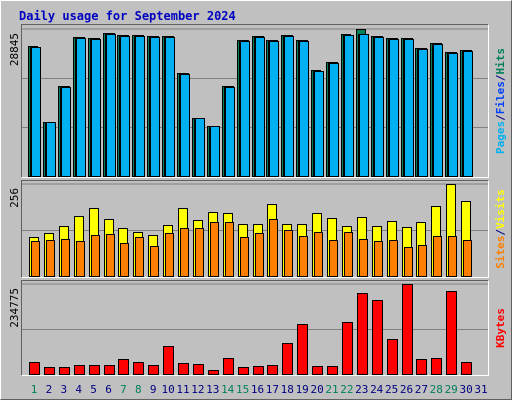 This screenshot has width=512, height=400. What do you see at coordinates (287, 389) in the screenshot?
I see `x-tick-label: 18` at bounding box center [287, 389].